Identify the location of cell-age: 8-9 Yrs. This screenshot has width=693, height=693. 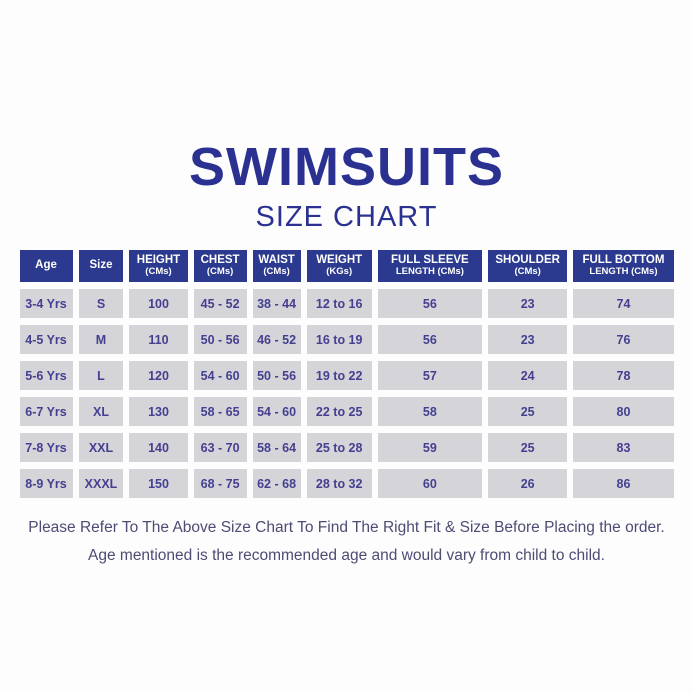
(46, 483).